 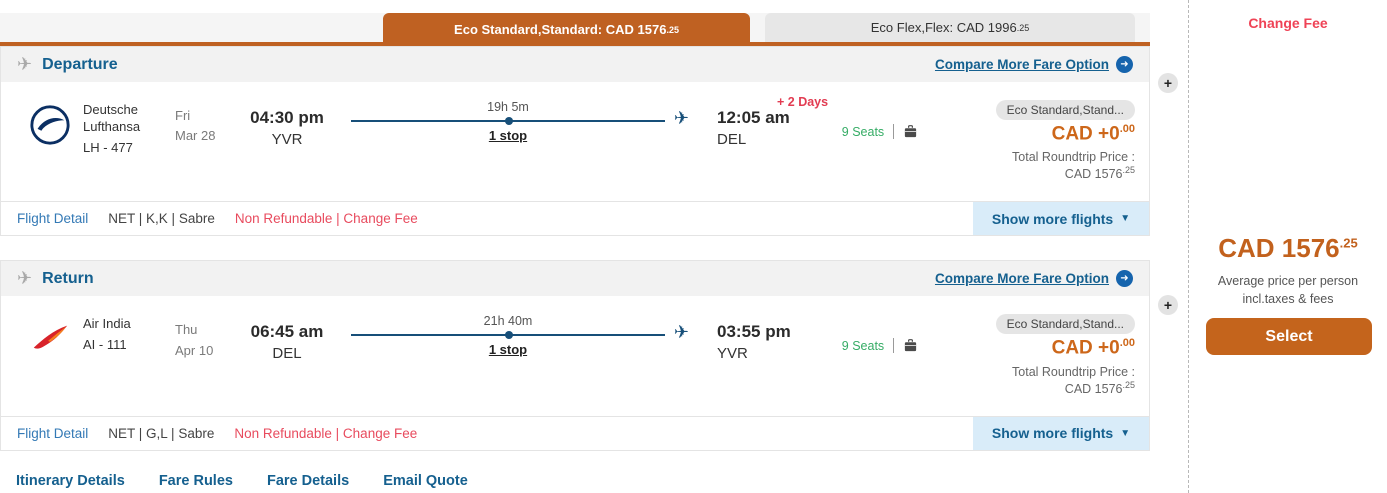 What do you see at coordinates (50, 338) in the screenshot?
I see `air-india-logo` at bounding box center [50, 338].